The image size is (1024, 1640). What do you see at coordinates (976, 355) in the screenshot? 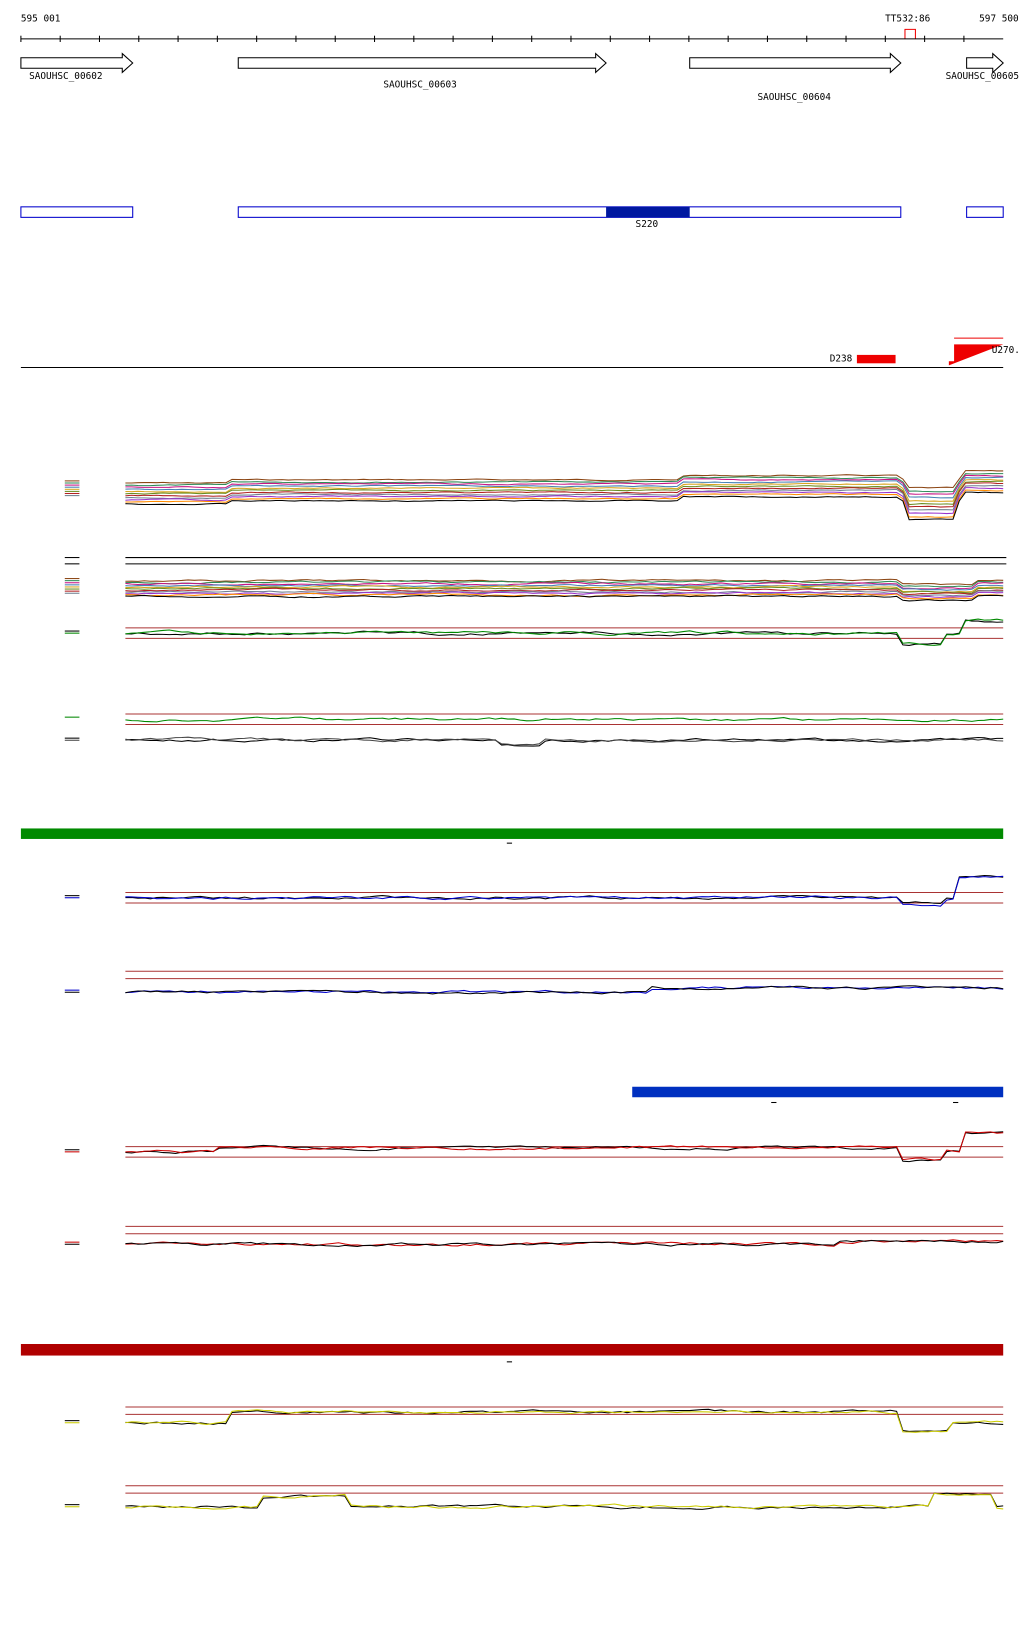
I see `upstream-feature` at bounding box center [976, 355].